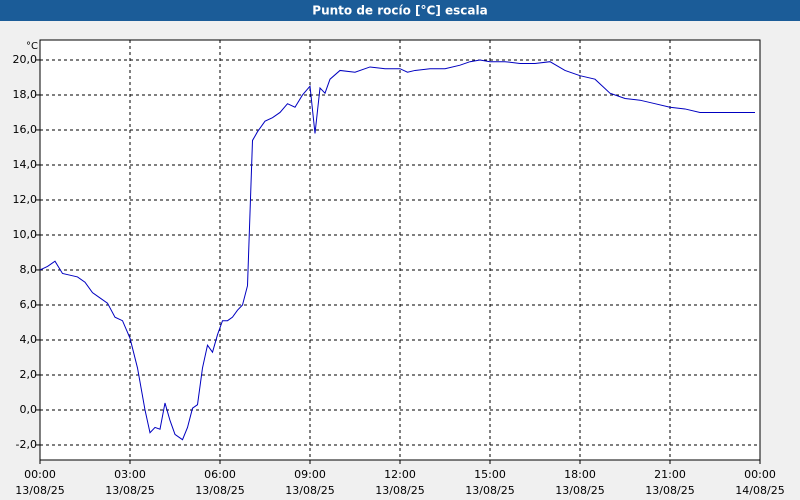  I want to click on y-tick-label: 10,0, so click(25, 234).